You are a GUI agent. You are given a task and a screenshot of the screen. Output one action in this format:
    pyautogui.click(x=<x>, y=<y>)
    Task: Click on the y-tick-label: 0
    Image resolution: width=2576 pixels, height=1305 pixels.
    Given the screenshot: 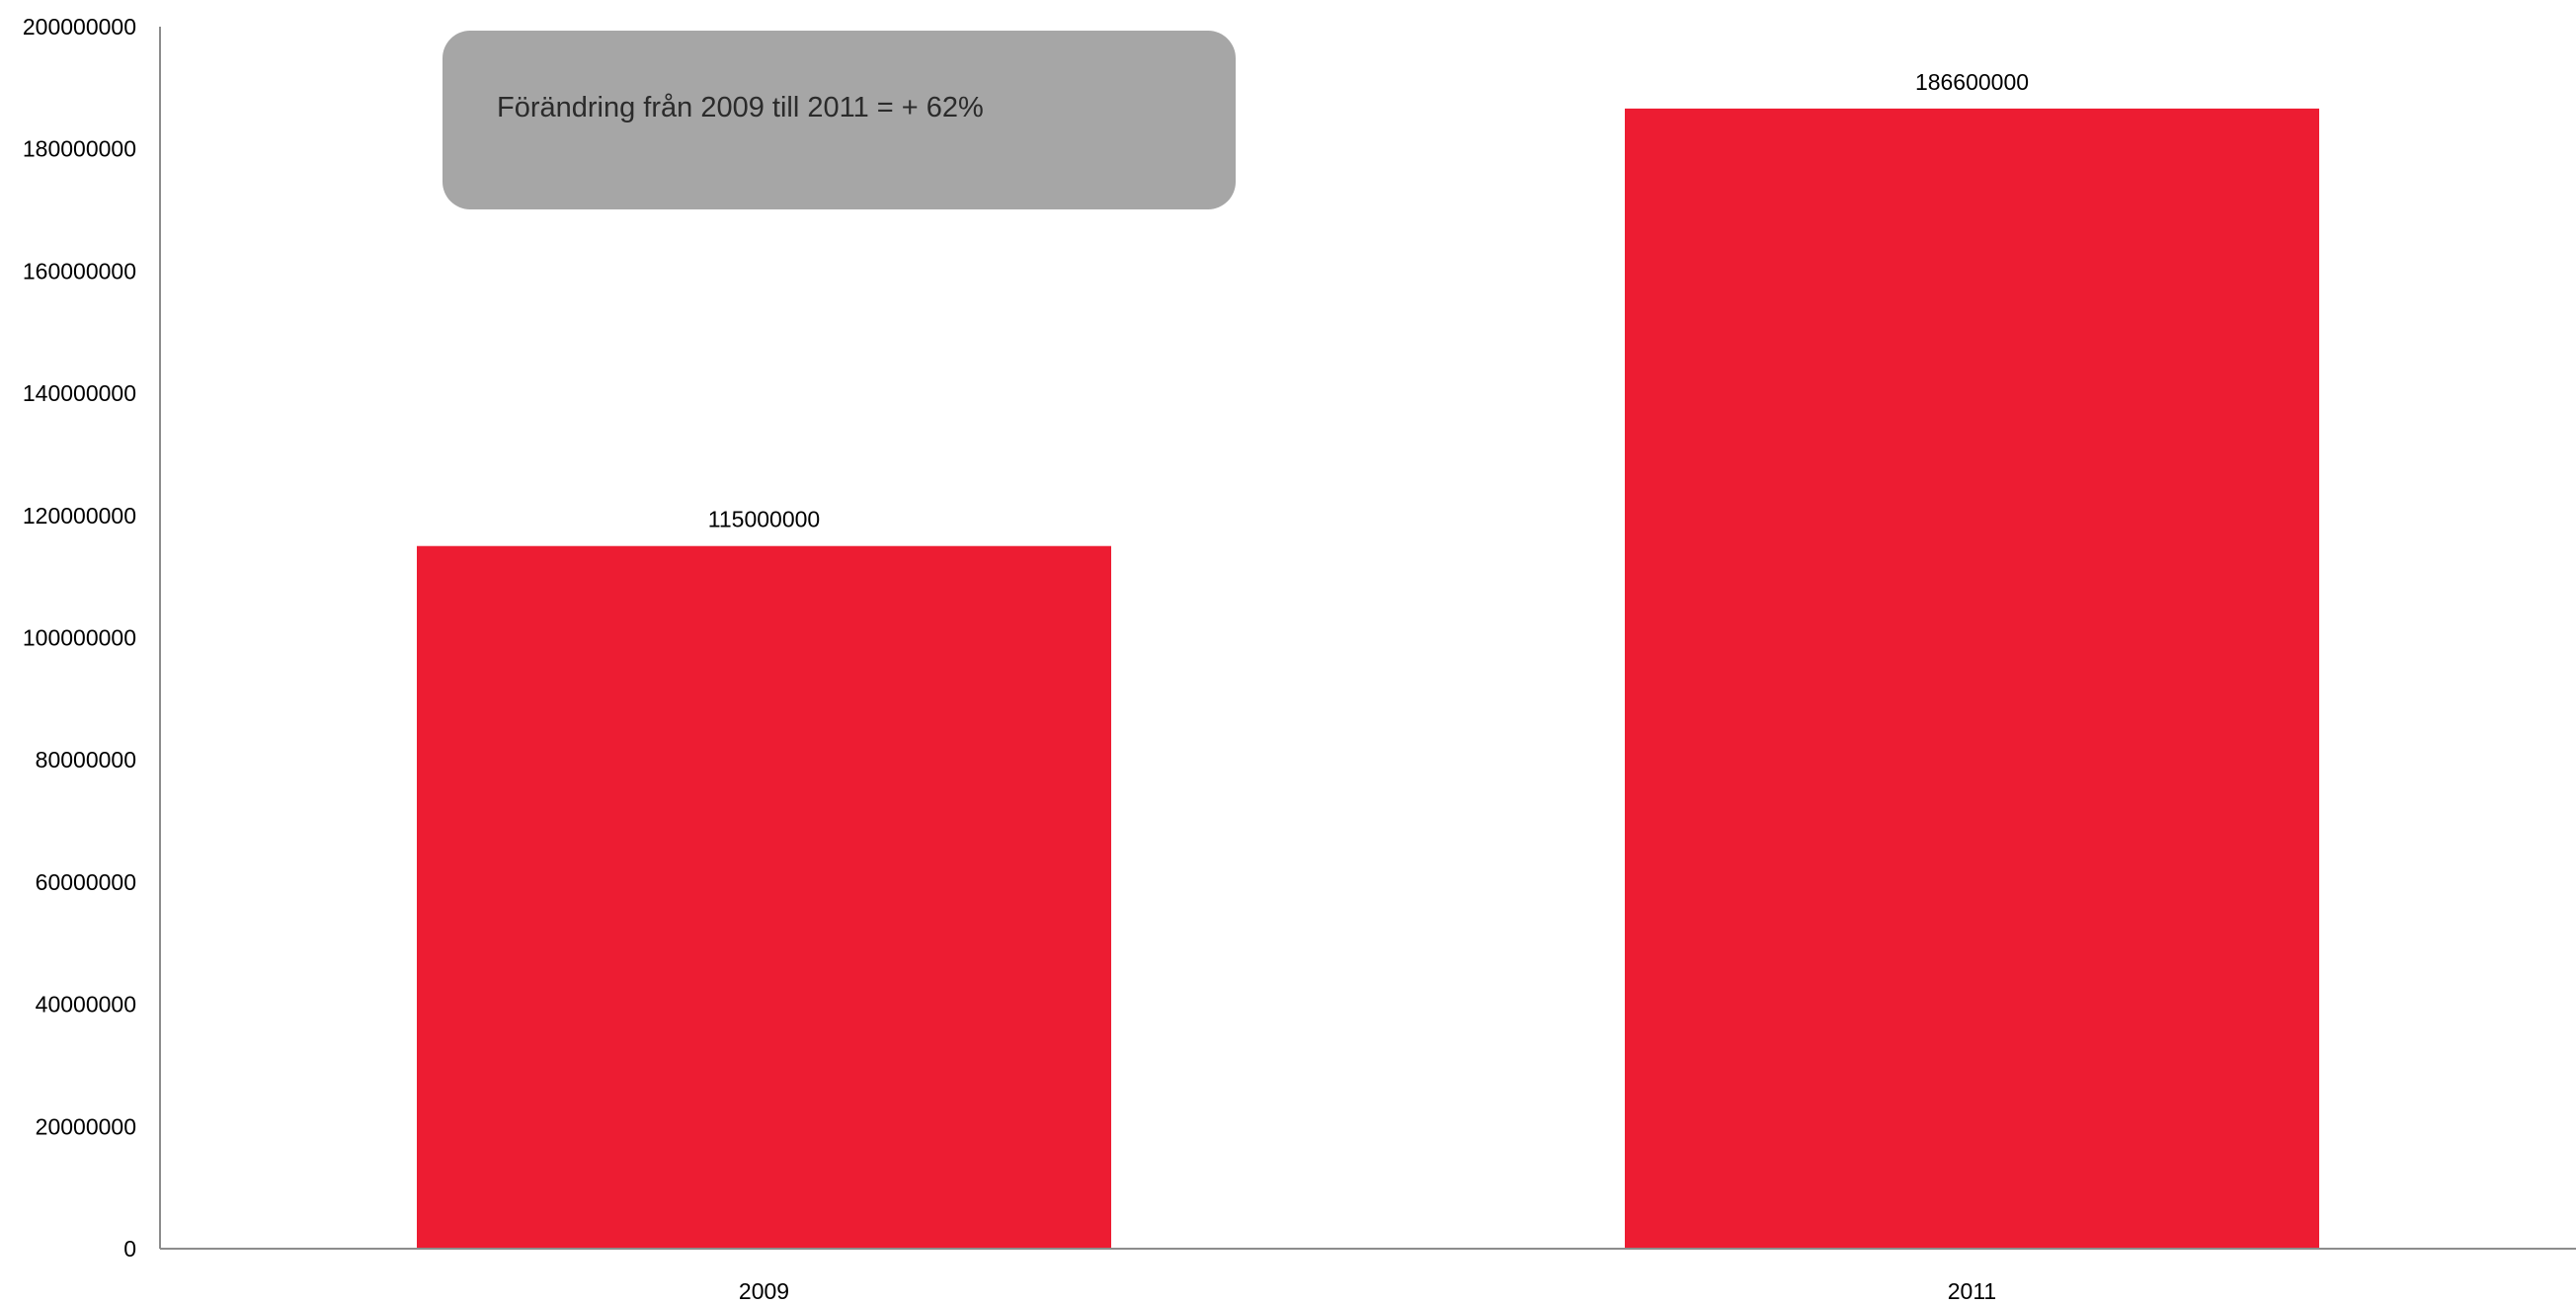 What is the action you would take?
    pyautogui.click(x=129, y=1249)
    